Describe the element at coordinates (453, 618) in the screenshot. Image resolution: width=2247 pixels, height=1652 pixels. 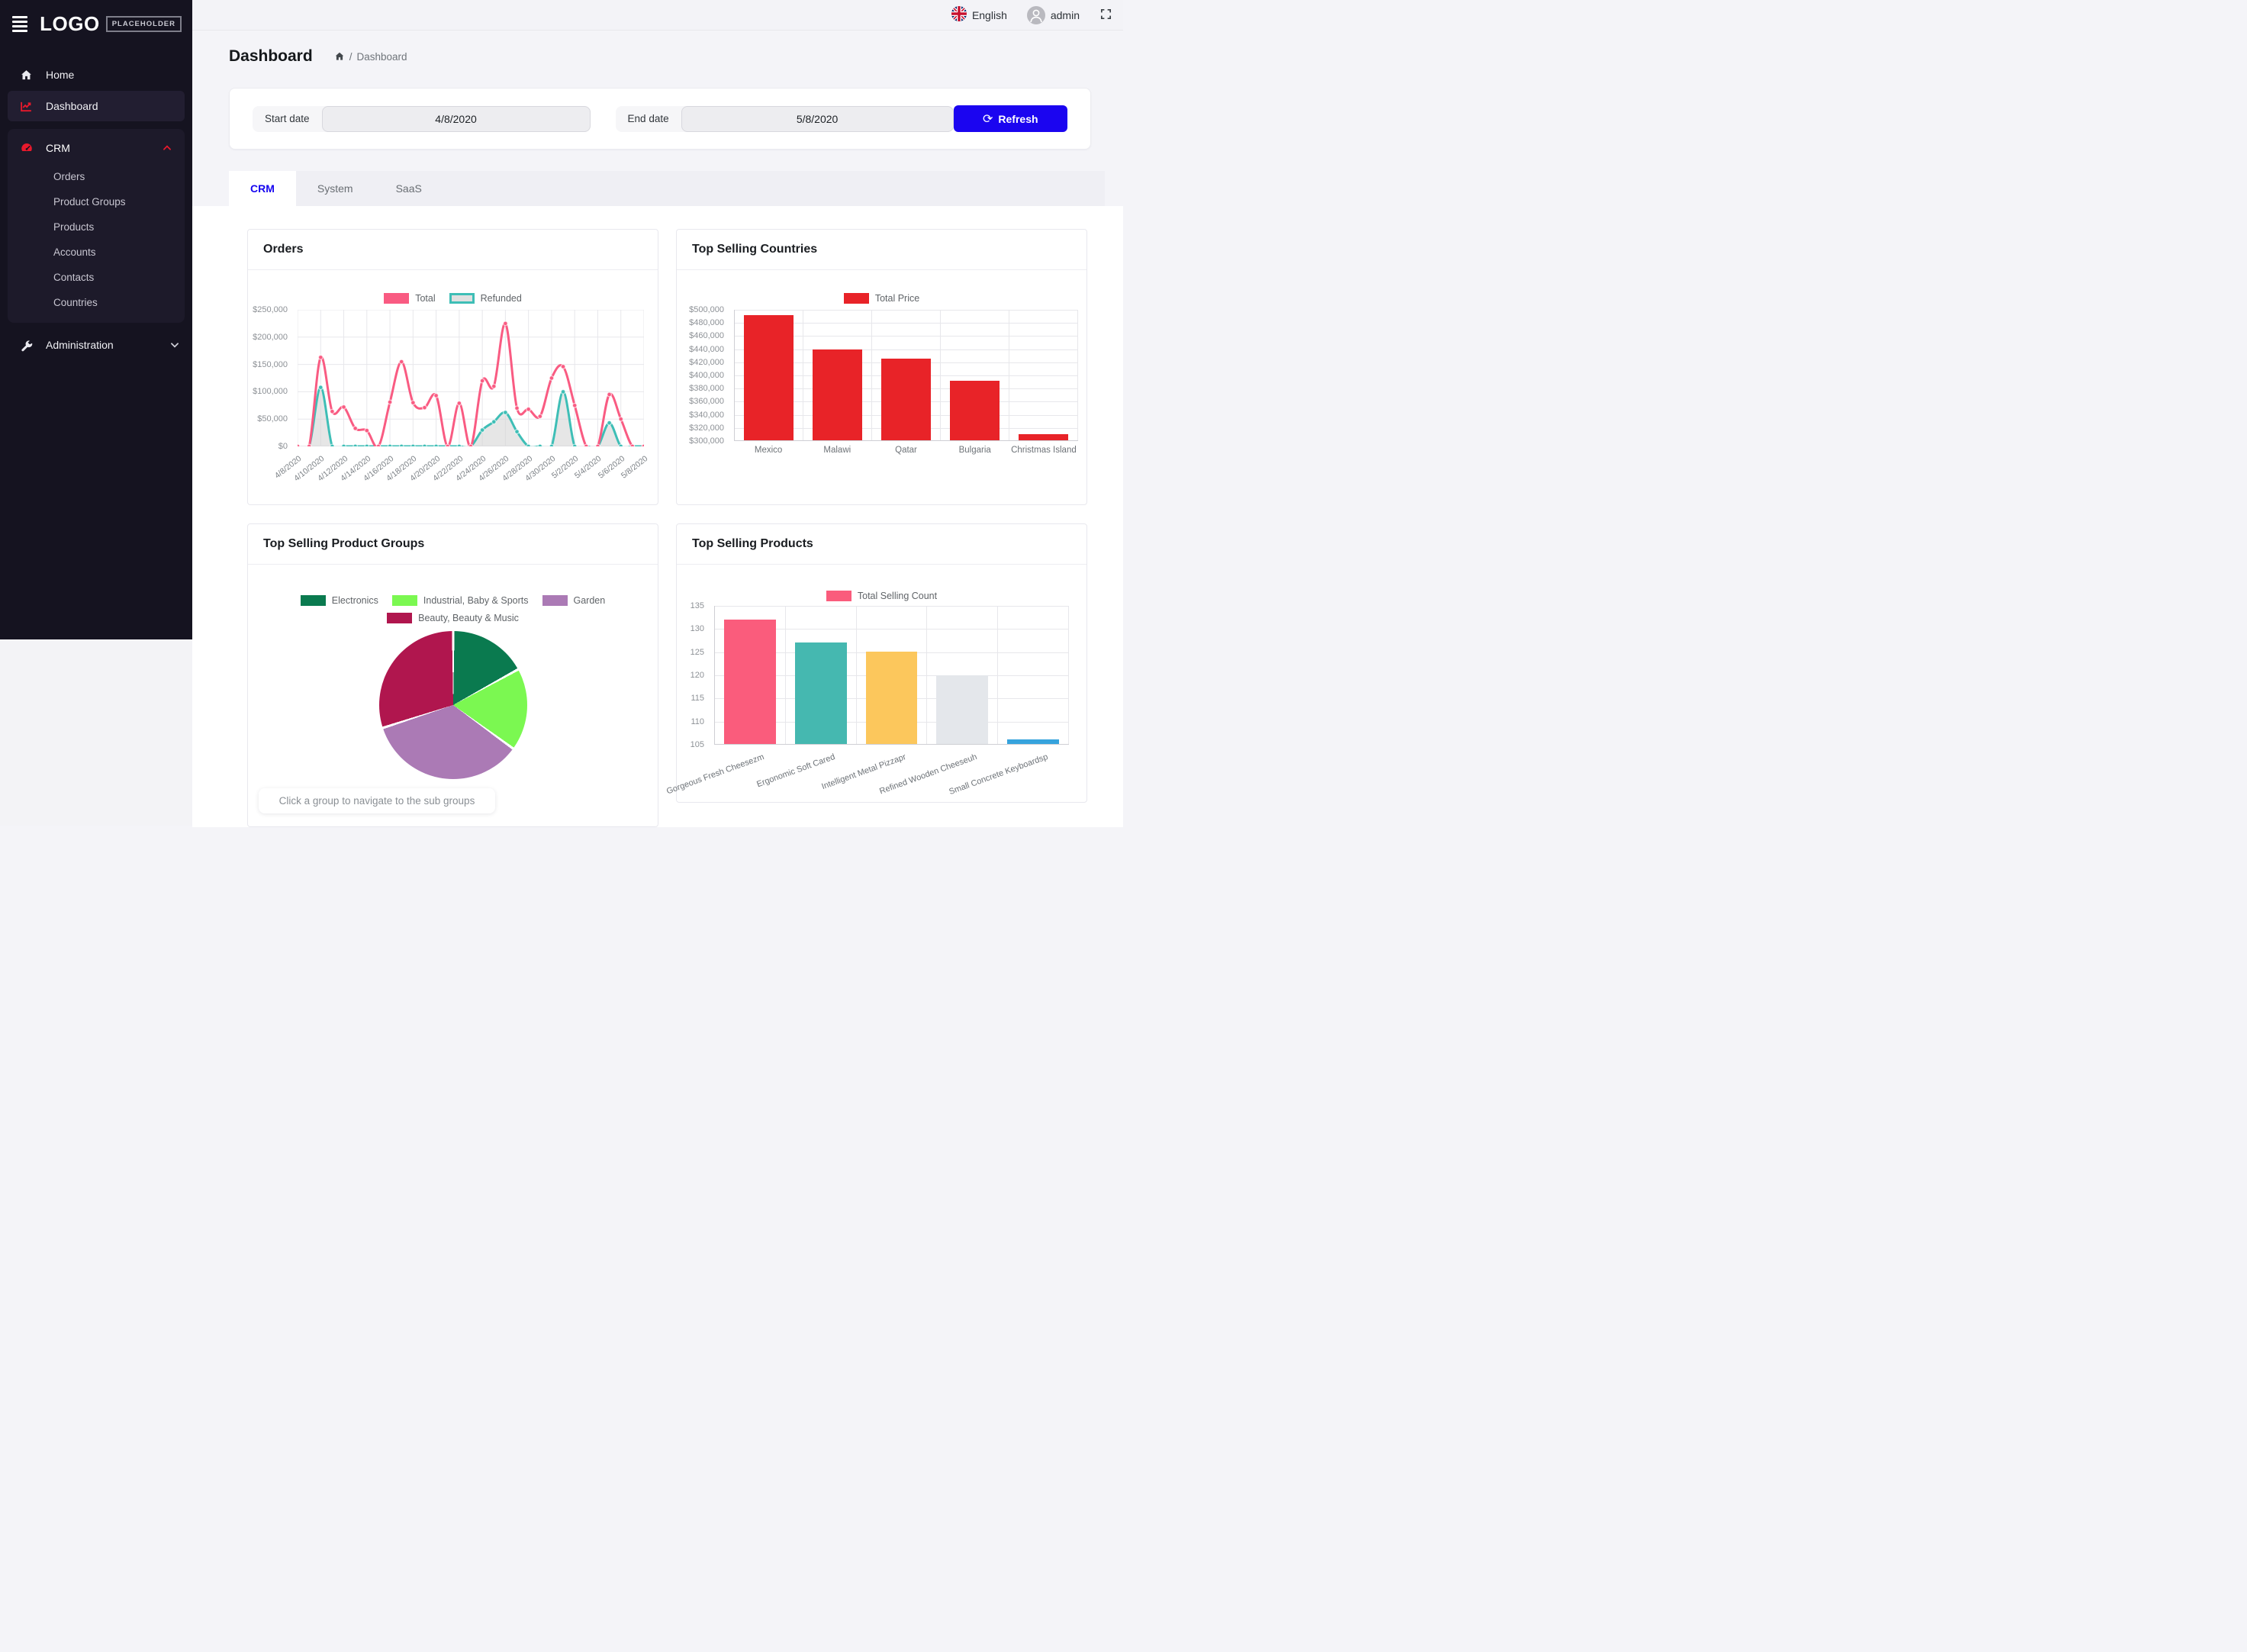
I see `legend-item: Beauty, Beauty & Music` at that location.